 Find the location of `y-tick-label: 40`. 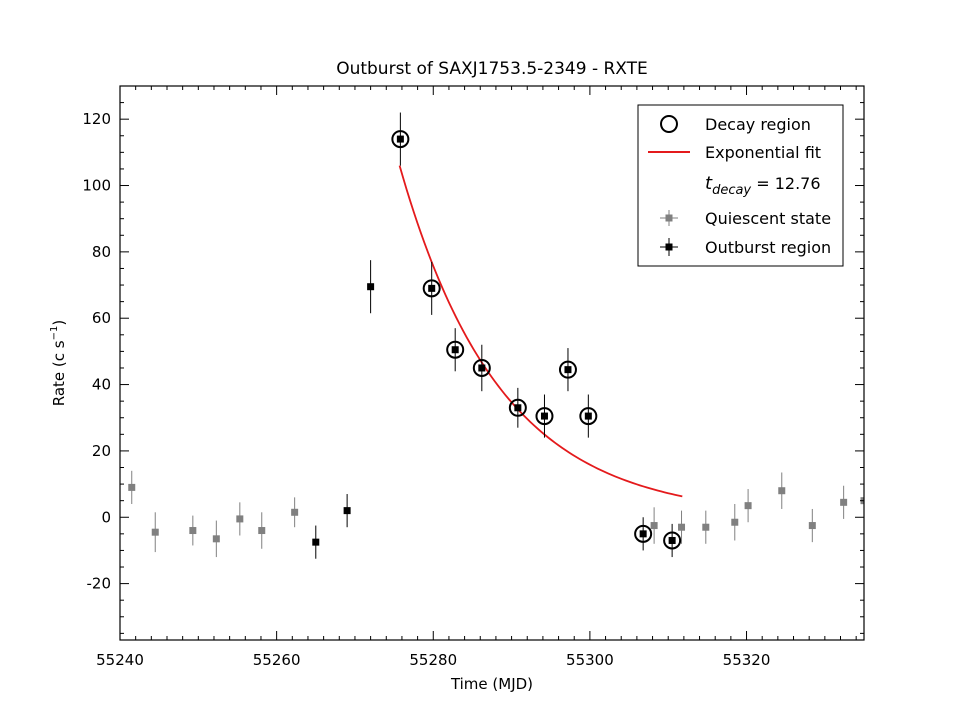

y-tick-label: 40 is located at coordinates (101, 385).